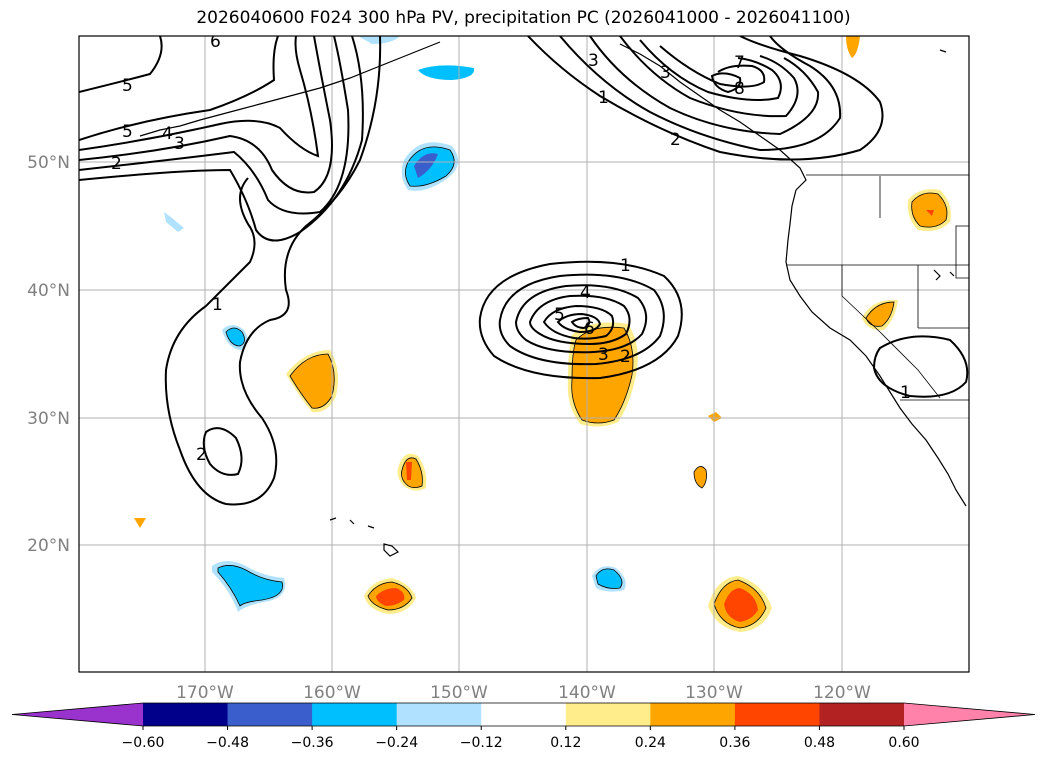 The width and height of the screenshot is (1047, 765). Describe the element at coordinates (48, 546) in the screenshot. I see `lat-label: 20°N` at that location.